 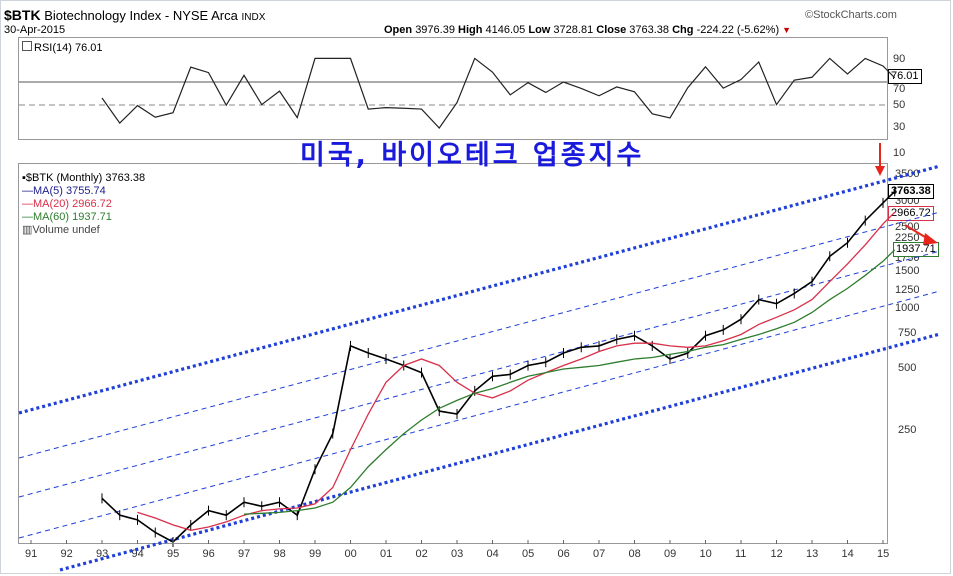 I want to click on rsi-icon, so click(x=27, y=46).